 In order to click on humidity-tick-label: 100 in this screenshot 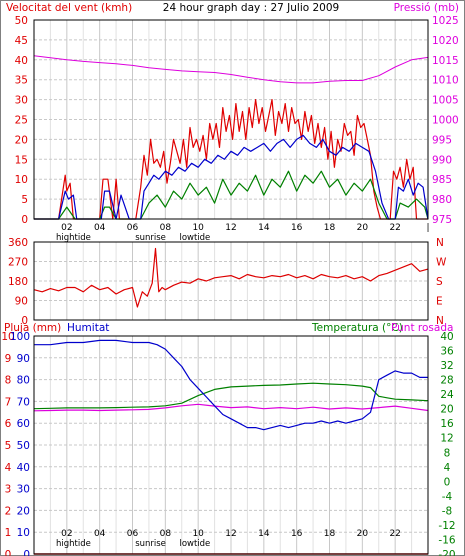, I will do `click(20, 337)`.